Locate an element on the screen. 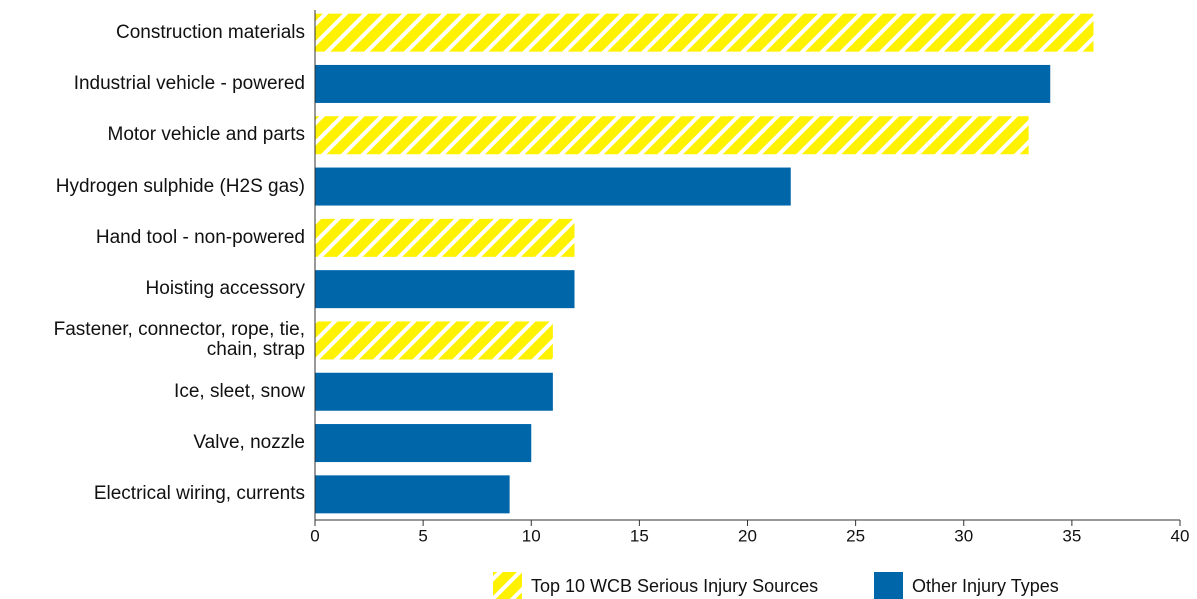  y-tick-label: Hand tool - non-powered is located at coordinates (200, 237).